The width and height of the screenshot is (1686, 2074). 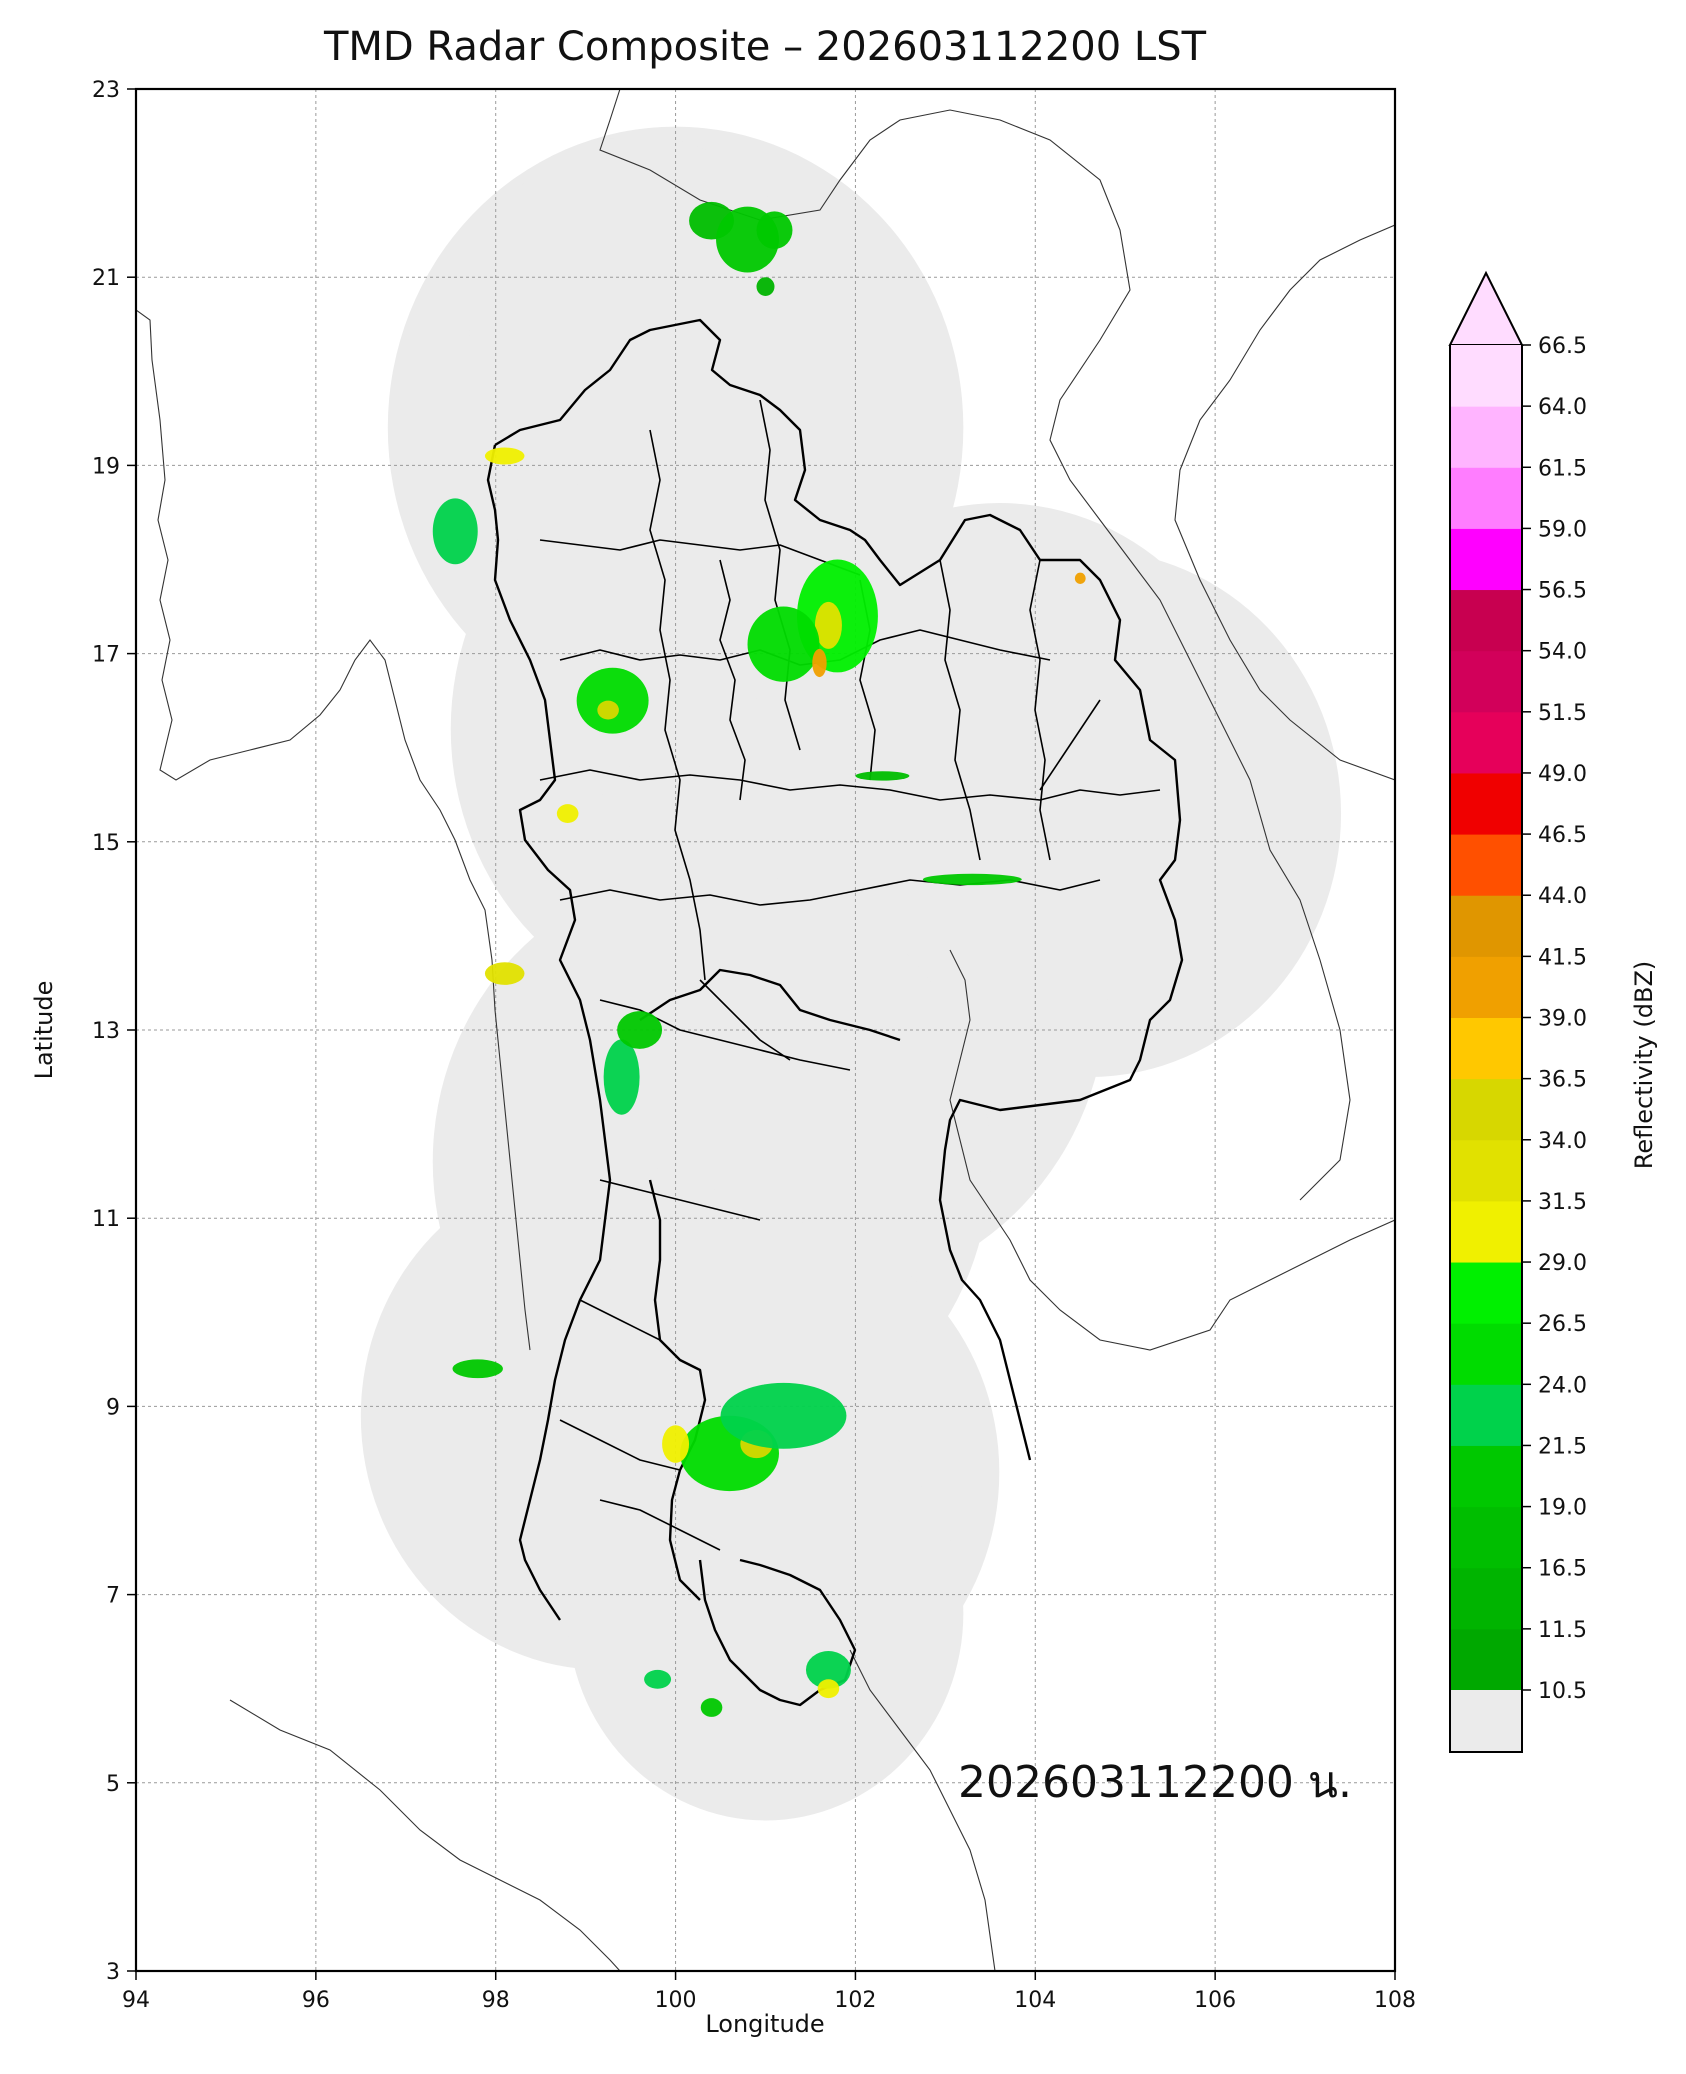 I want to click on x-tick-label: 98, so click(x=496, y=2000).